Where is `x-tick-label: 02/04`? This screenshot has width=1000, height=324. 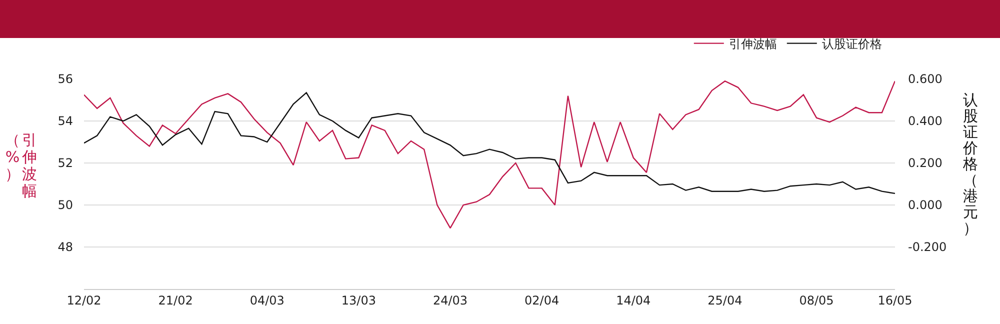
x-tick-label: 02/04 is located at coordinates (542, 300).